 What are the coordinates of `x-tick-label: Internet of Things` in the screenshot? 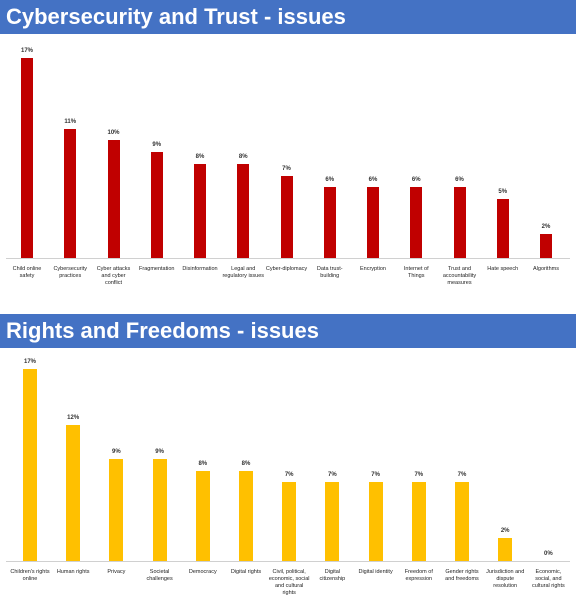 It's located at (416, 272).